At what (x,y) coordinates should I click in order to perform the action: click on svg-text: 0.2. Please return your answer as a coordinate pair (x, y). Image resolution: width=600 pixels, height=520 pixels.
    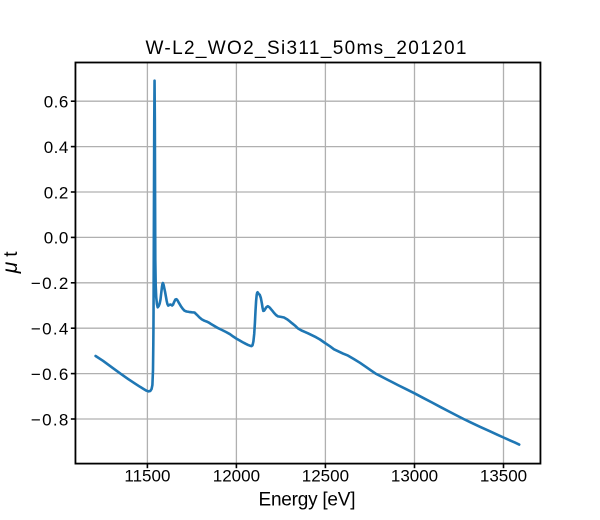
    Looking at the image, I should click on (56, 192).